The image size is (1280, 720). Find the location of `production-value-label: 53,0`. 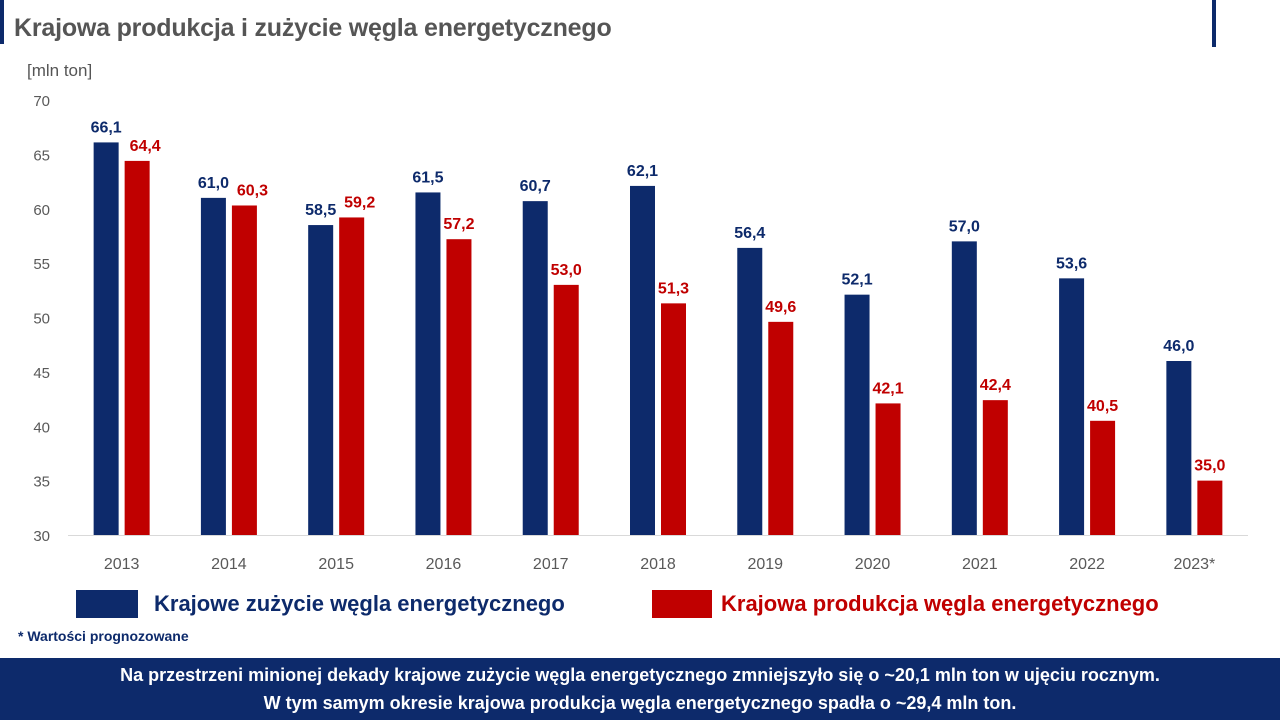

production-value-label: 53,0 is located at coordinates (566, 270).